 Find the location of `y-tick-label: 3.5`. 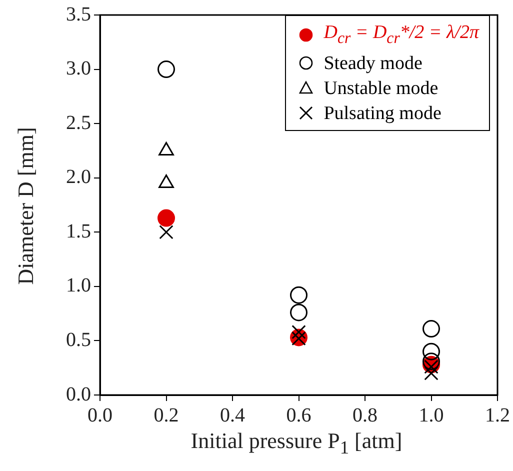

y-tick-label: 3.5 is located at coordinates (78, 14).